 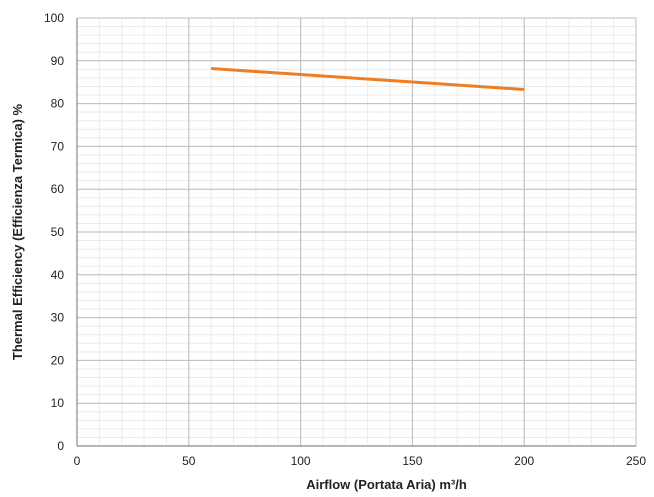 What do you see at coordinates (58, 232) in the screenshot?
I see `y-tick-label: 50` at bounding box center [58, 232].